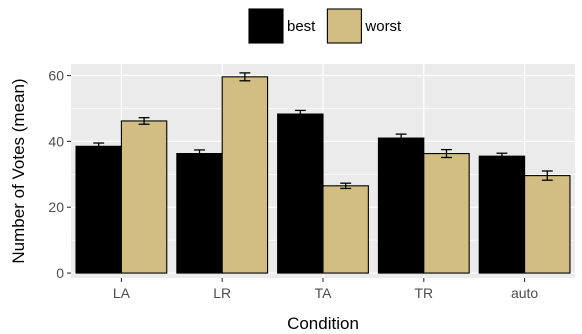  Describe the element at coordinates (59, 174) in the screenshot. I see `y-axis: 0 20 40 60` at that location.